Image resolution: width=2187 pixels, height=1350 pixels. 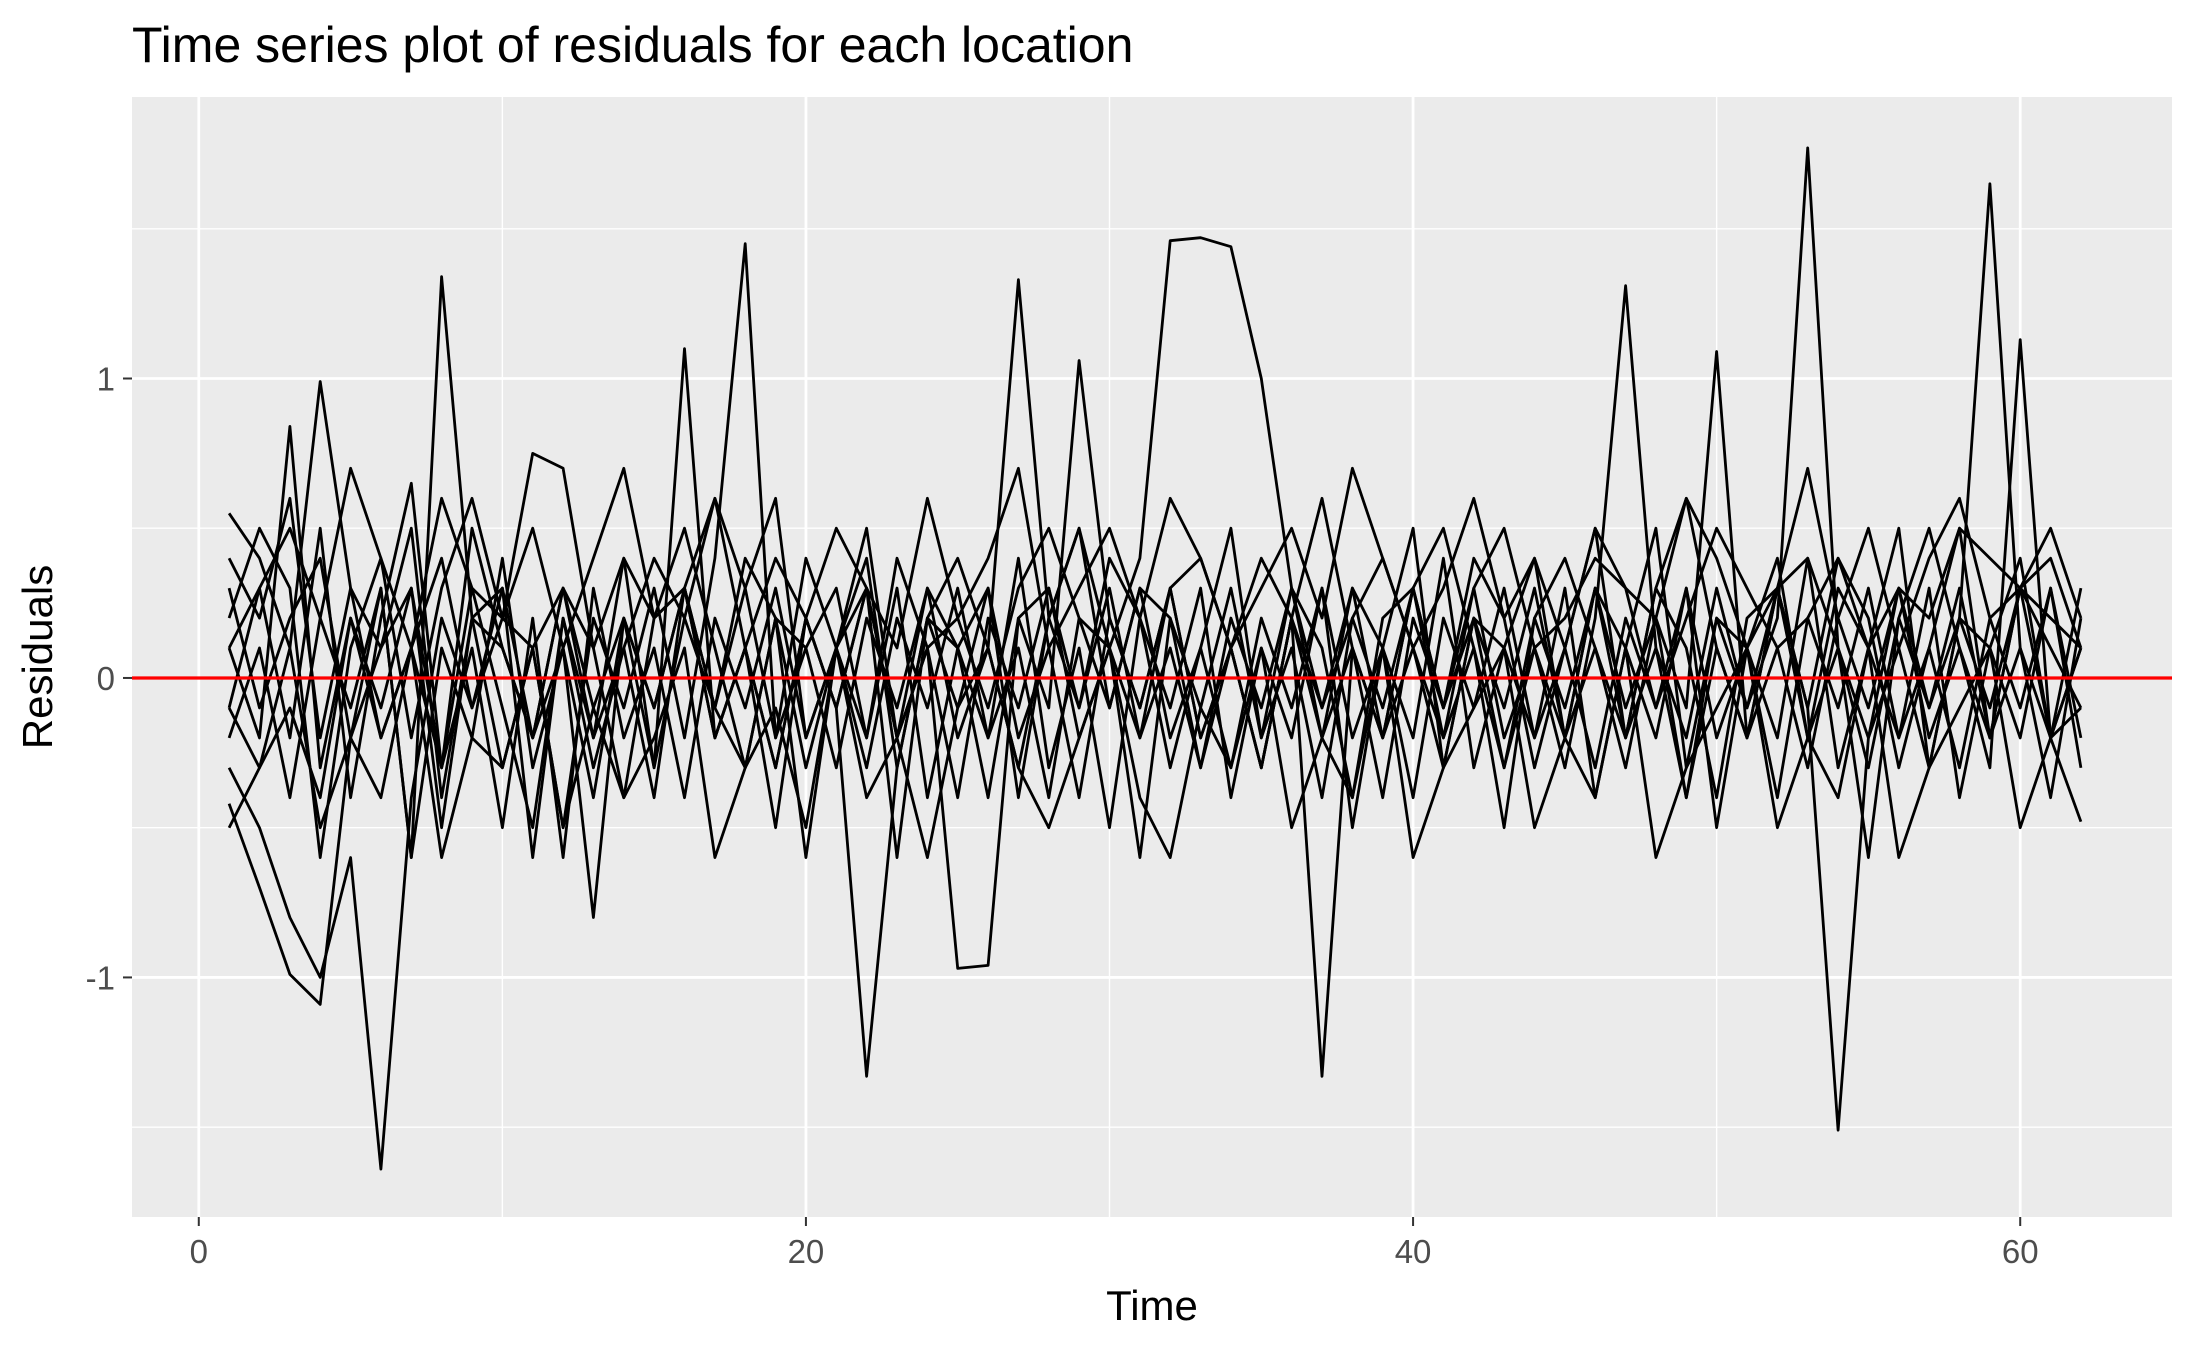 What do you see at coordinates (106, 678) in the screenshot?
I see `y-tick-label: 0` at bounding box center [106, 678].